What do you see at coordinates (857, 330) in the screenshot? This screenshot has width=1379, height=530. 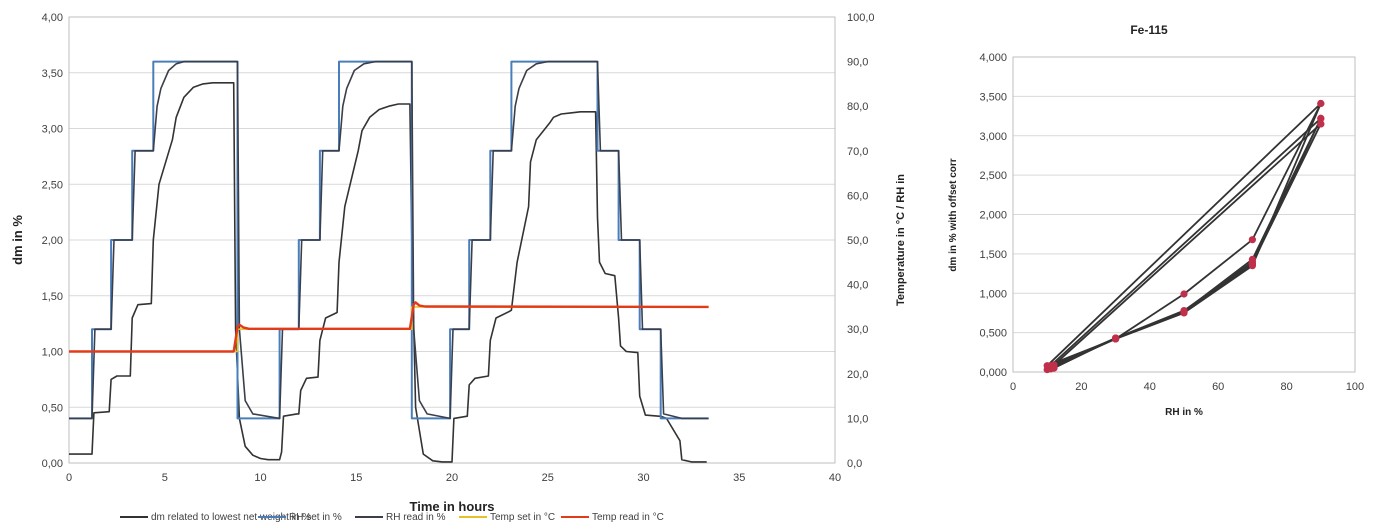 I see `left-y2-tick-label: 30,0` at bounding box center [857, 330].